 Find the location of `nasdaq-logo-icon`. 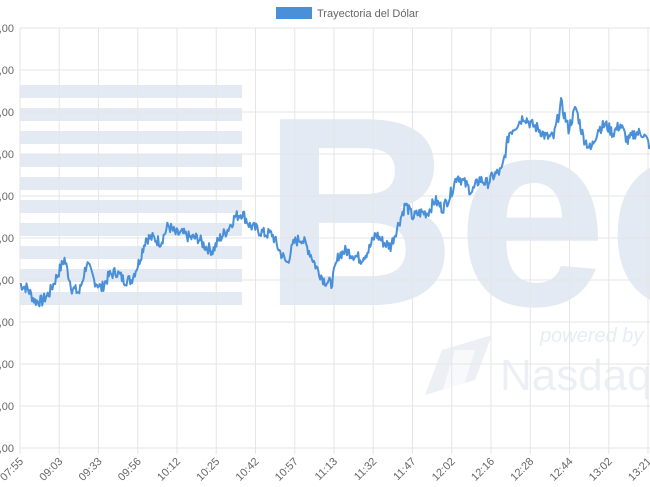

nasdaq-logo-icon is located at coordinates (458, 365).